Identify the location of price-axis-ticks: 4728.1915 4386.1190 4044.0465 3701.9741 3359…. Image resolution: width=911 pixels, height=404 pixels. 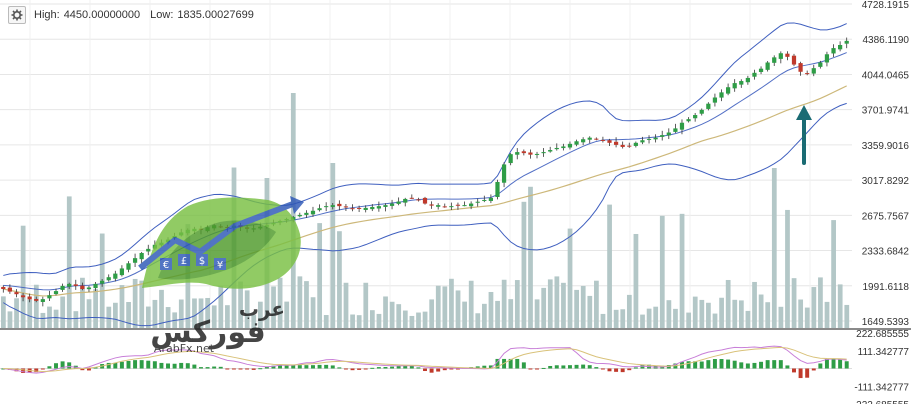
(886, 164).